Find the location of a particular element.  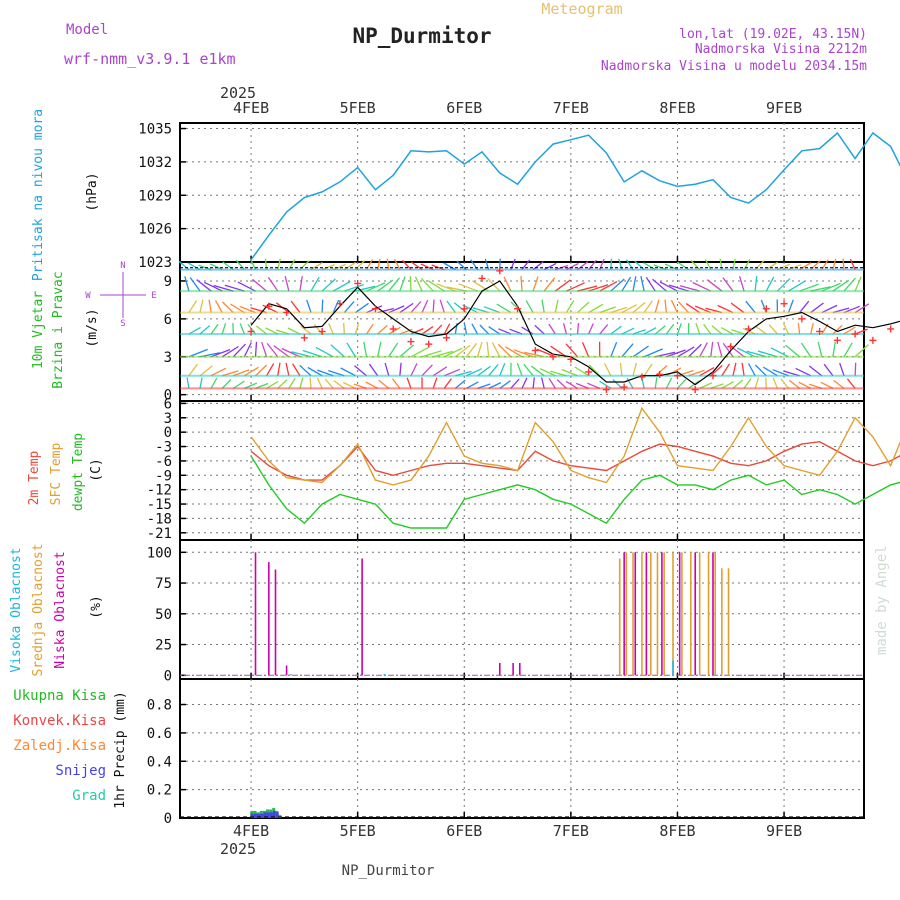

precip-bar is located at coordinates (265, 815).